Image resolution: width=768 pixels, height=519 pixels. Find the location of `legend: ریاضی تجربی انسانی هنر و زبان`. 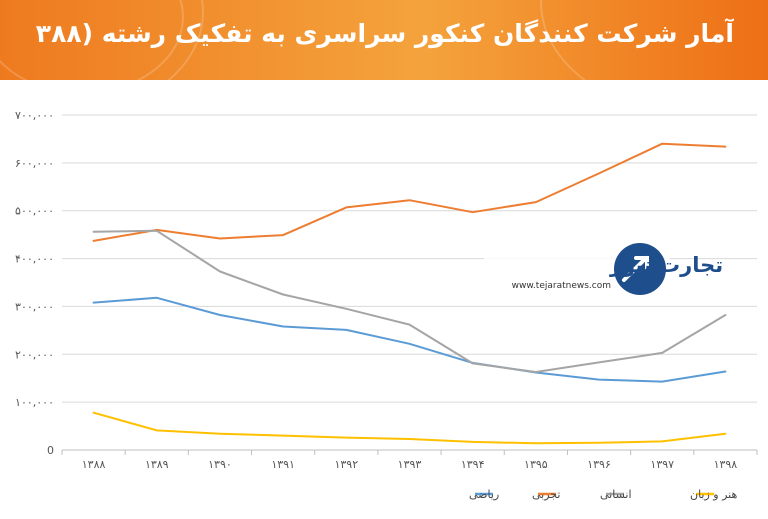

legend: ریاضی تجربی انسانی هنر و زبان is located at coordinates (603, 494).